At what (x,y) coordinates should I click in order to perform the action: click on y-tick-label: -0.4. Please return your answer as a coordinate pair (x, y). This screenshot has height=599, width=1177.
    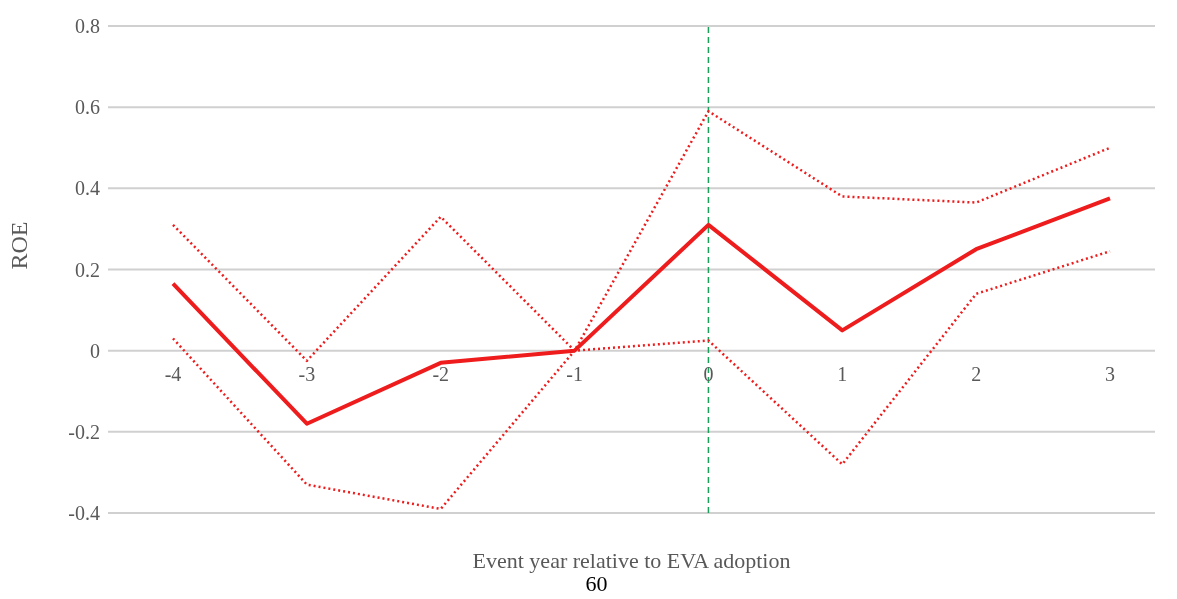
    Looking at the image, I should click on (84, 513).